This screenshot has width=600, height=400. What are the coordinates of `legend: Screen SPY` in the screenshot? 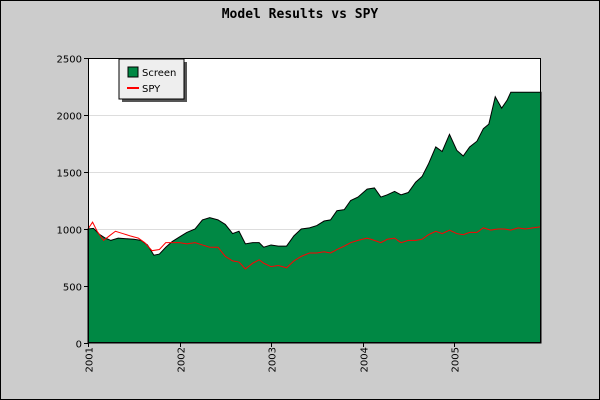 It's located at (152, 80).